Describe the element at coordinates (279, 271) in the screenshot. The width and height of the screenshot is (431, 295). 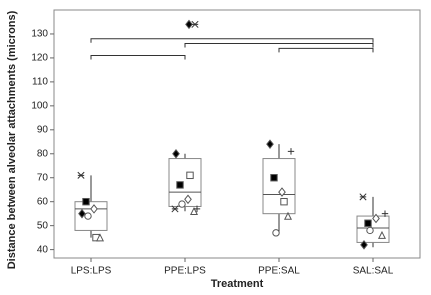
I see `x-tick-label: PPE:SAL` at that location.